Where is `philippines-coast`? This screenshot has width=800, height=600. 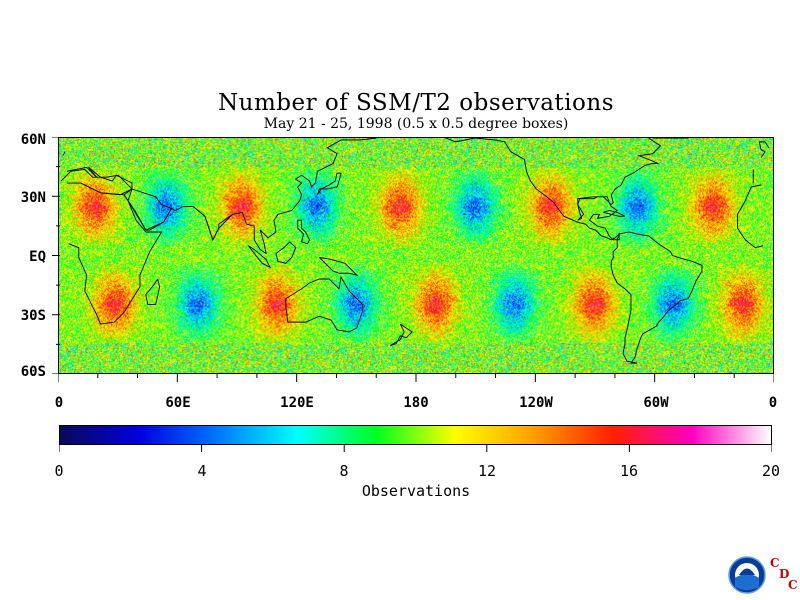 philippines-coast is located at coordinates (304, 232).